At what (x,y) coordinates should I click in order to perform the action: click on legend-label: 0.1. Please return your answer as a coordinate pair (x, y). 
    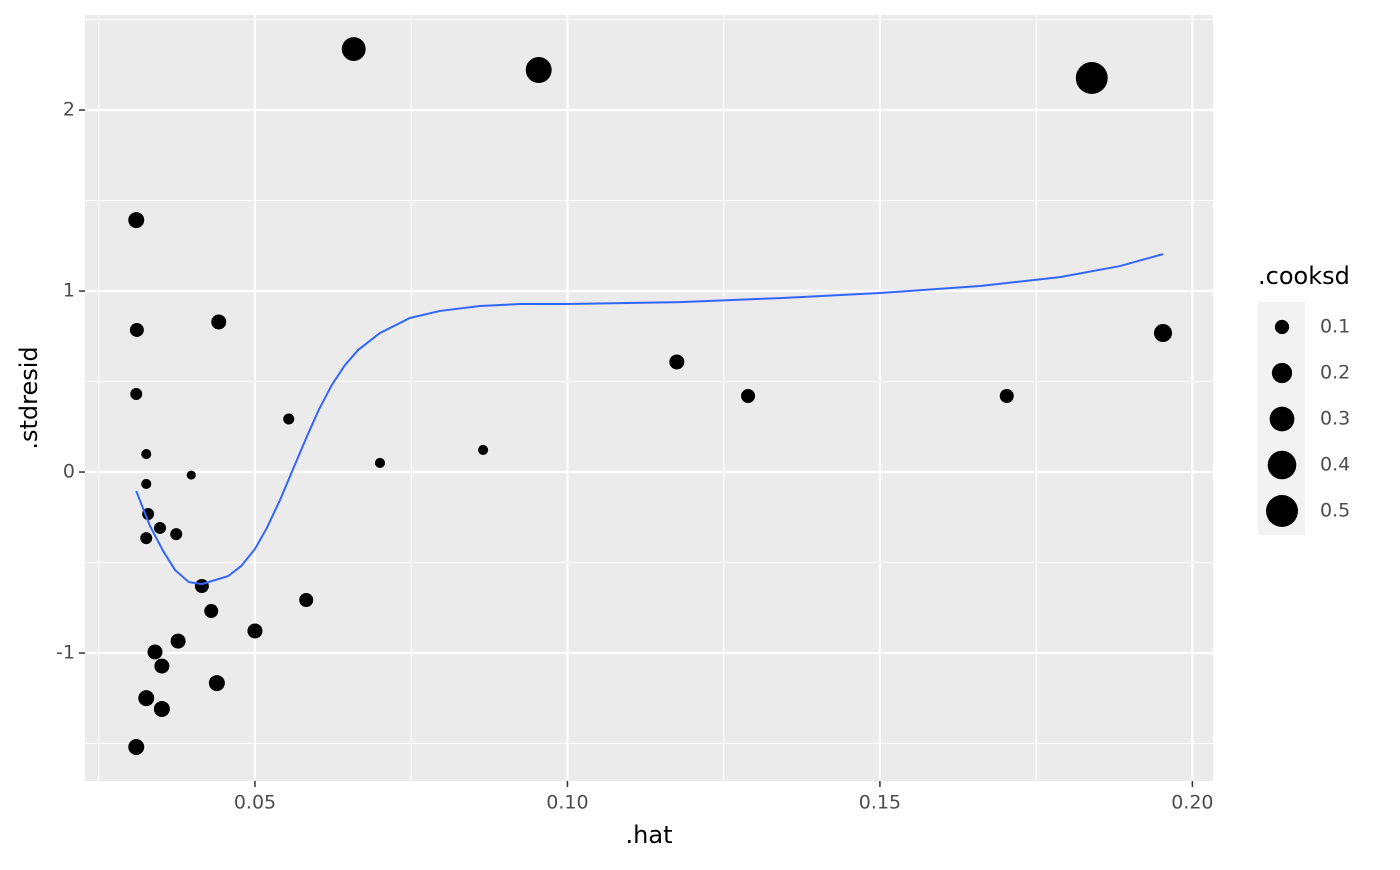
    Looking at the image, I should click on (1335, 327).